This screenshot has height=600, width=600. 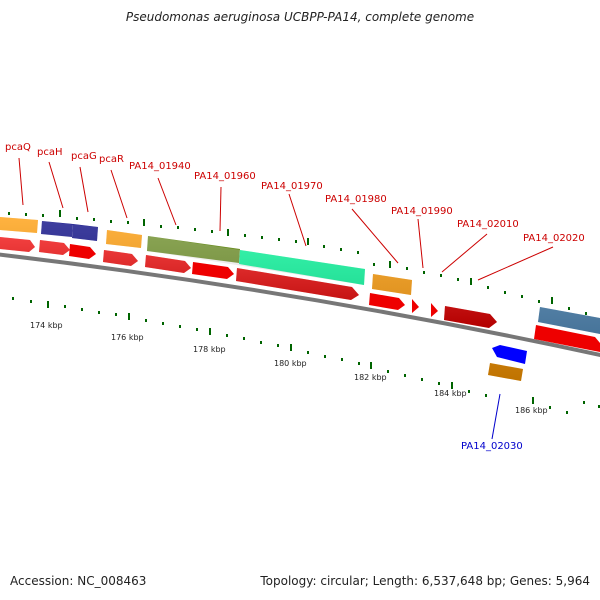 I want to click on gene-arrow-shading, so click(x=248, y=282).